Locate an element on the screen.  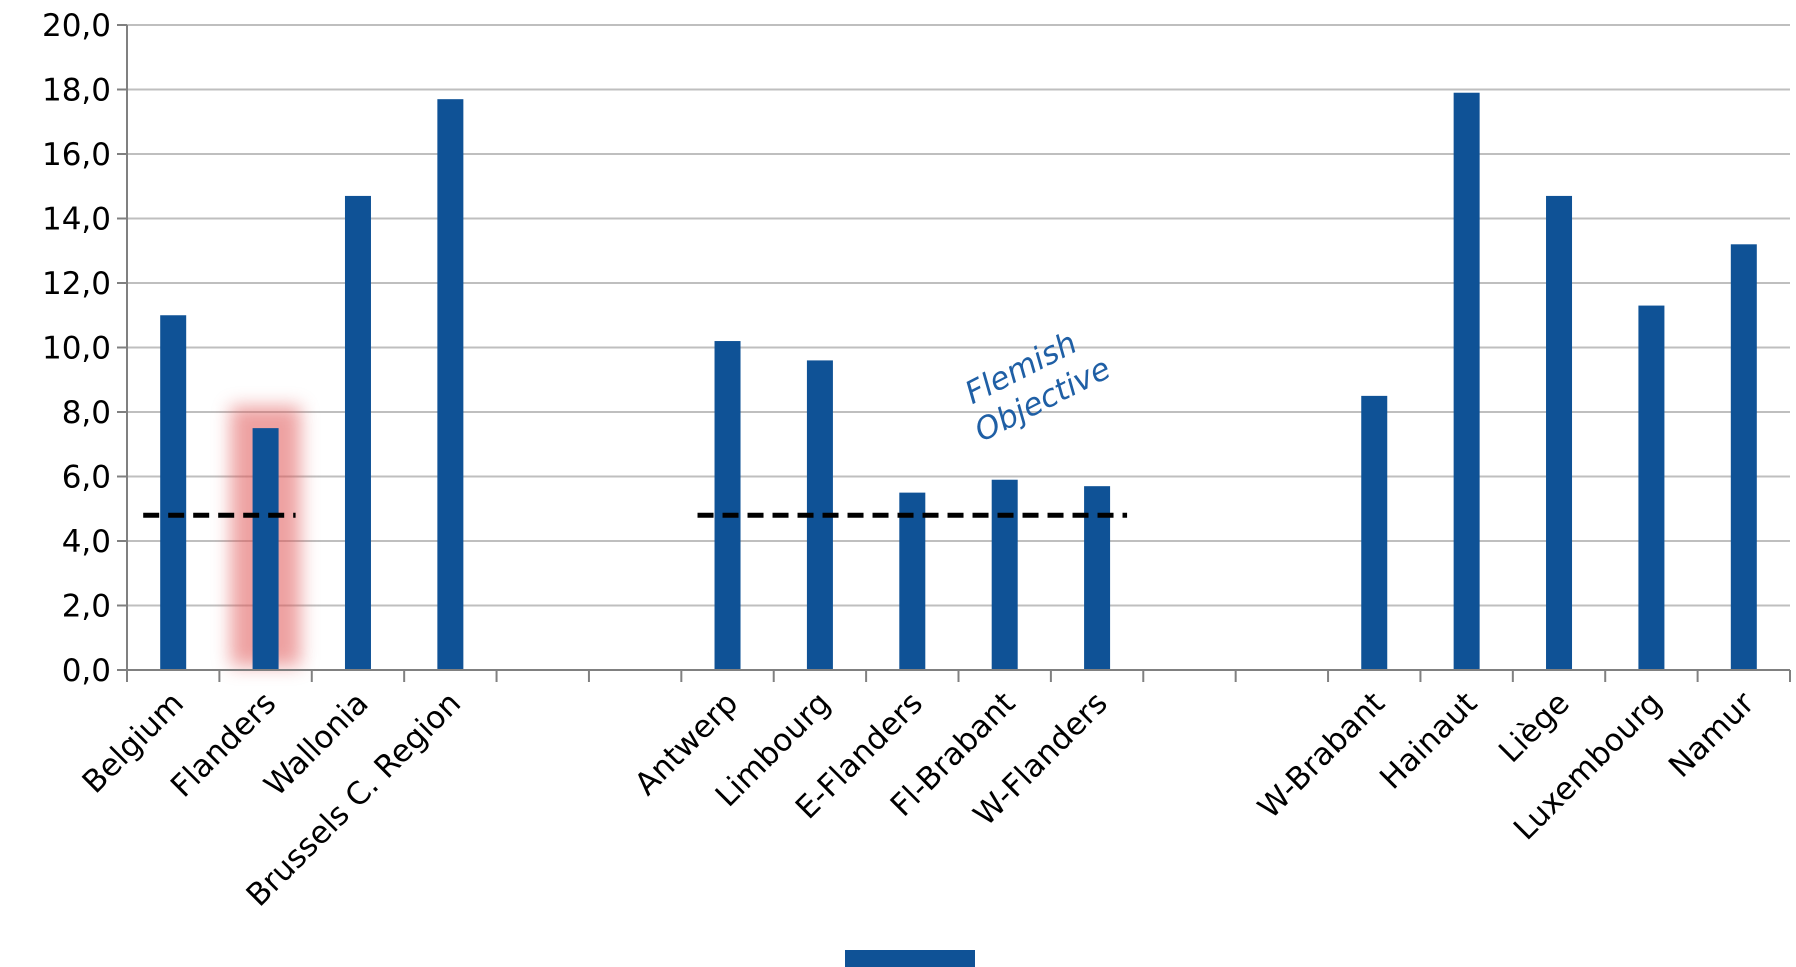
bar-li-ge is located at coordinates (1559, 433).